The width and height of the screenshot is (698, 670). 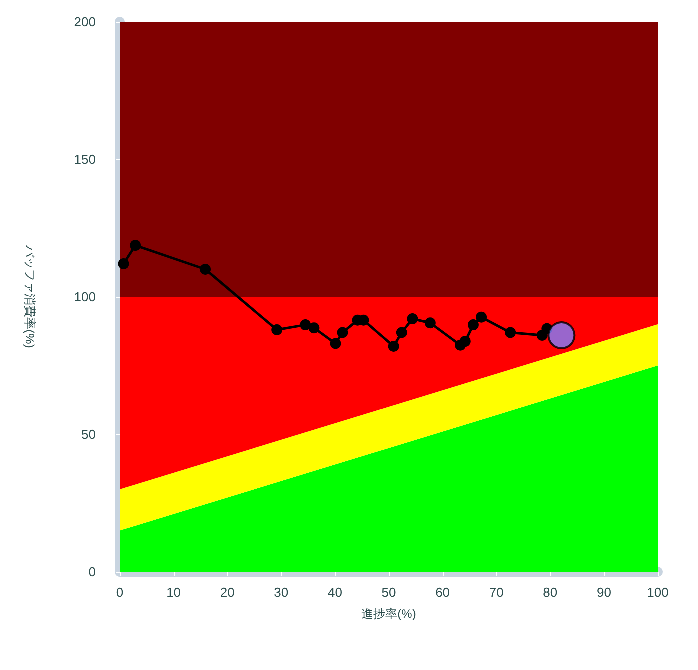 I want to click on x-tick-label: 100, so click(x=658, y=592).